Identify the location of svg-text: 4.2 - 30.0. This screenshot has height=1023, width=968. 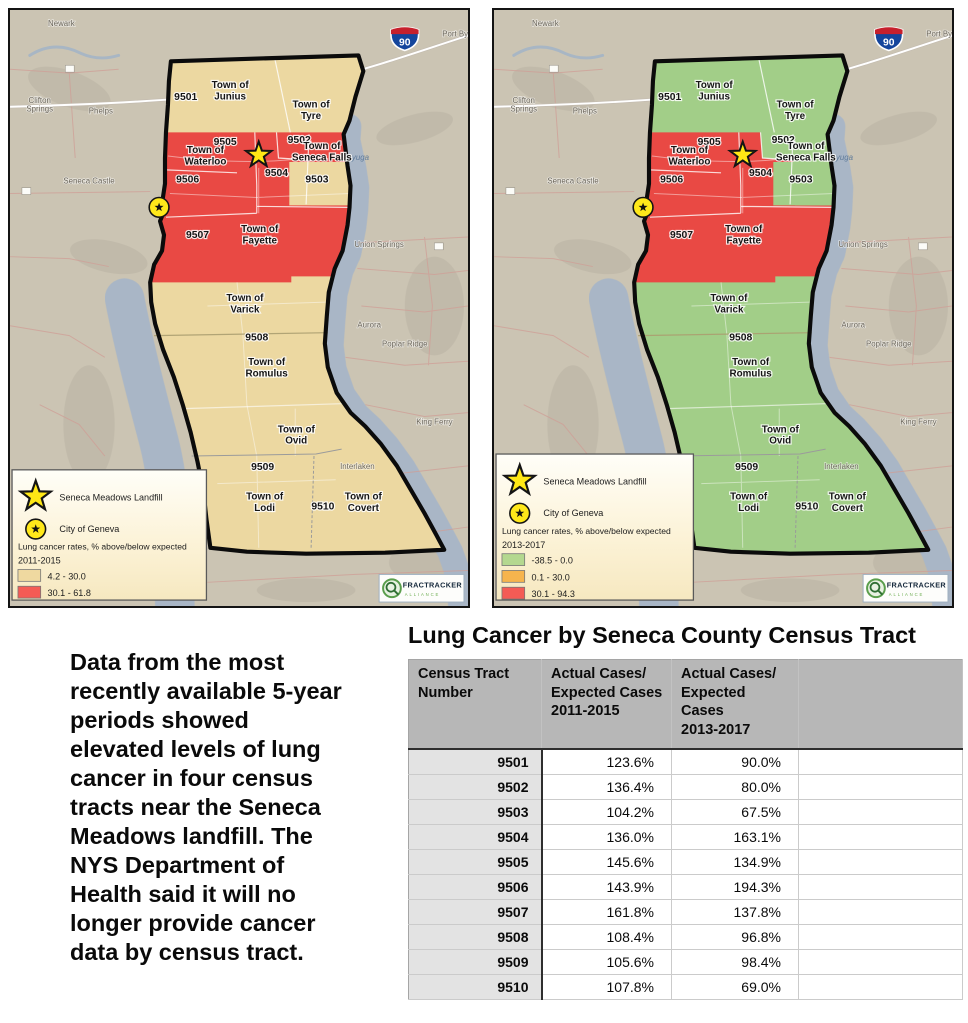
(67, 576).